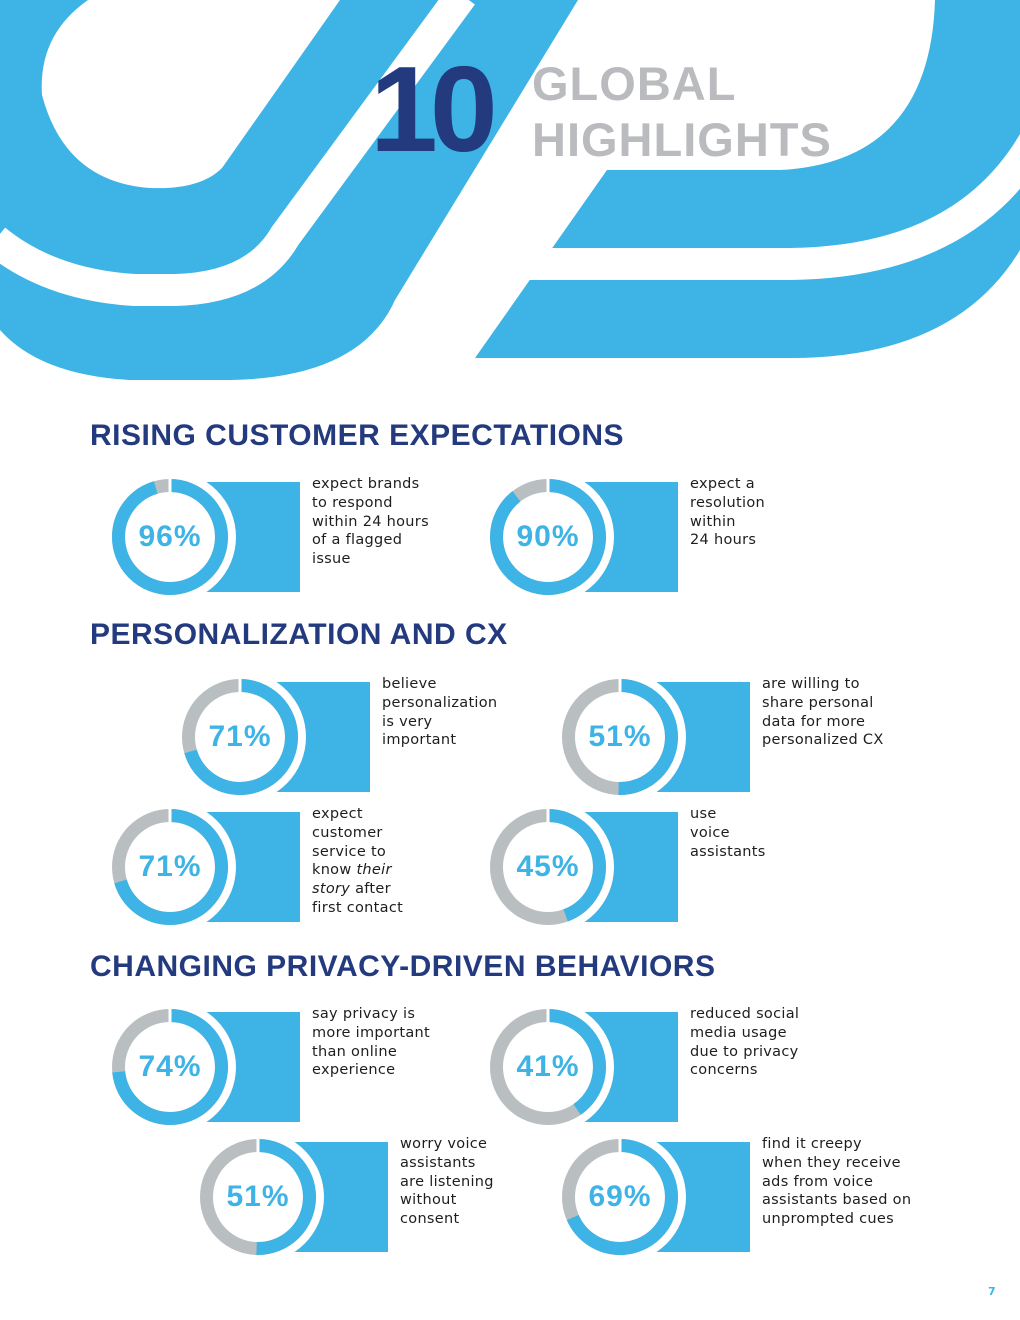 This screenshot has width=1020, height=1320. What do you see at coordinates (444, 1144) in the screenshot?
I see `description-line: worry voice` at bounding box center [444, 1144].